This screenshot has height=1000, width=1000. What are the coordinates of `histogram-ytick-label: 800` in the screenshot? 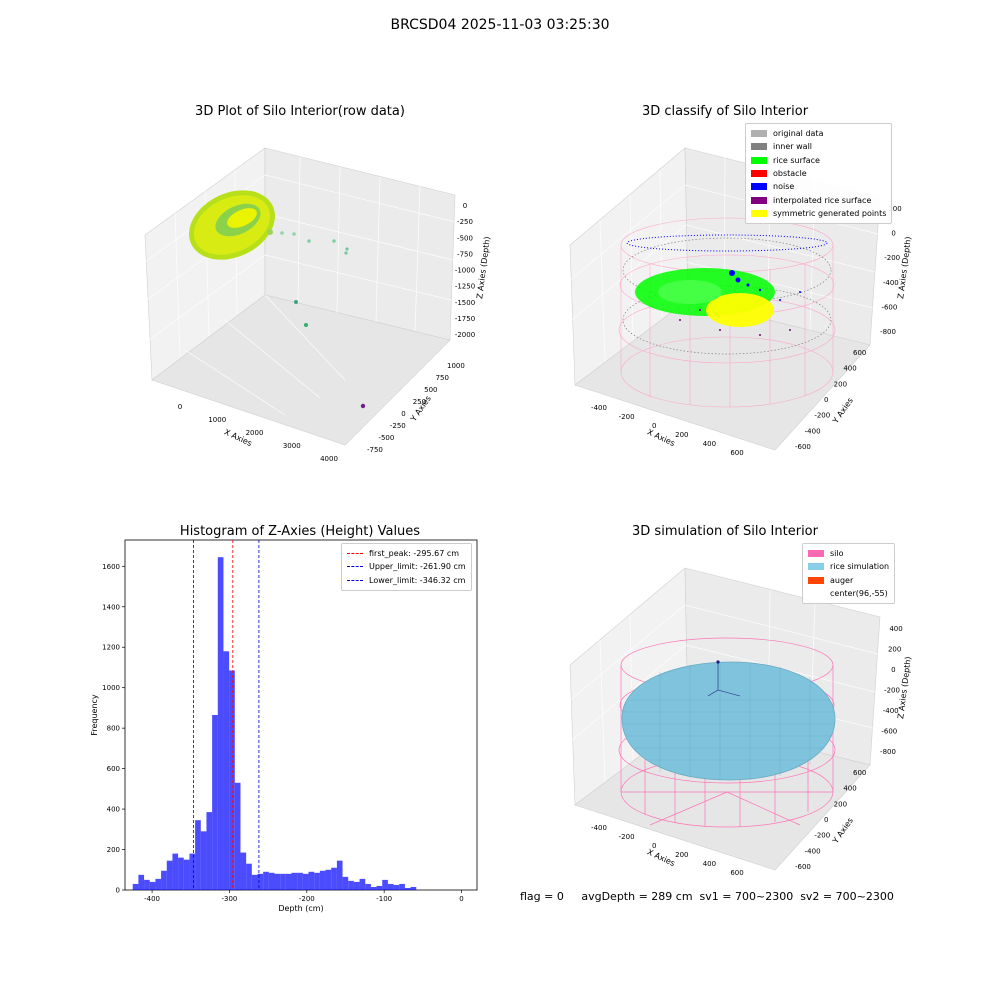 It's located at (113, 729).